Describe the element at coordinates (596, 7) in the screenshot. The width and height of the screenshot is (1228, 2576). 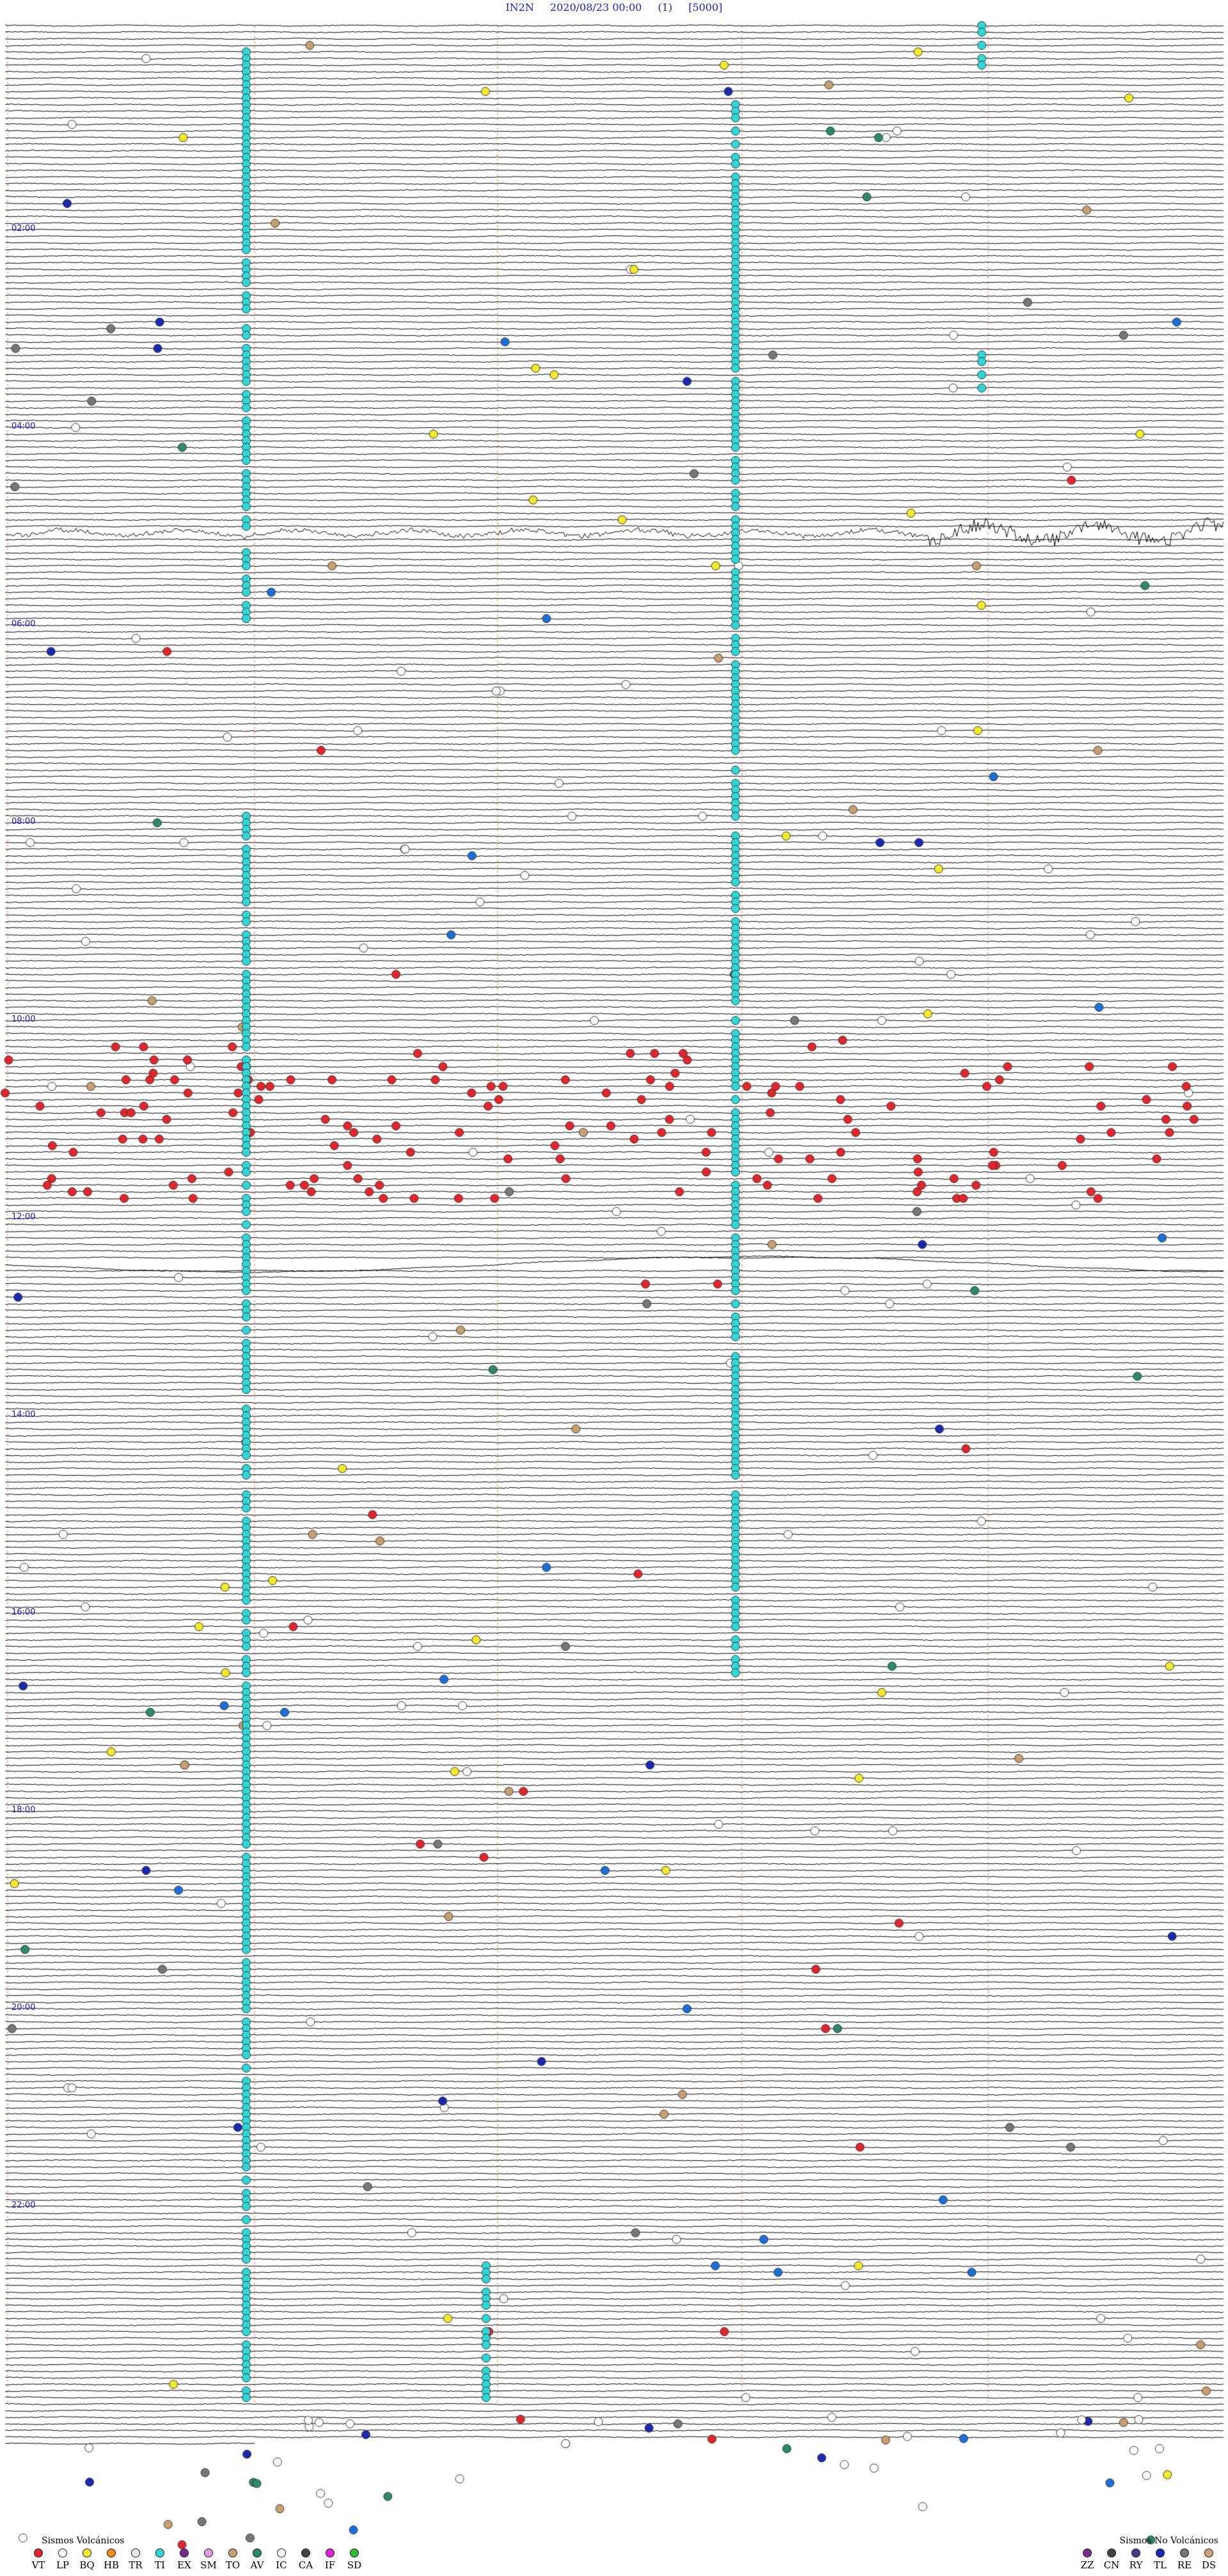
I see `start-datetime: 2020/08/23 00:00` at that location.